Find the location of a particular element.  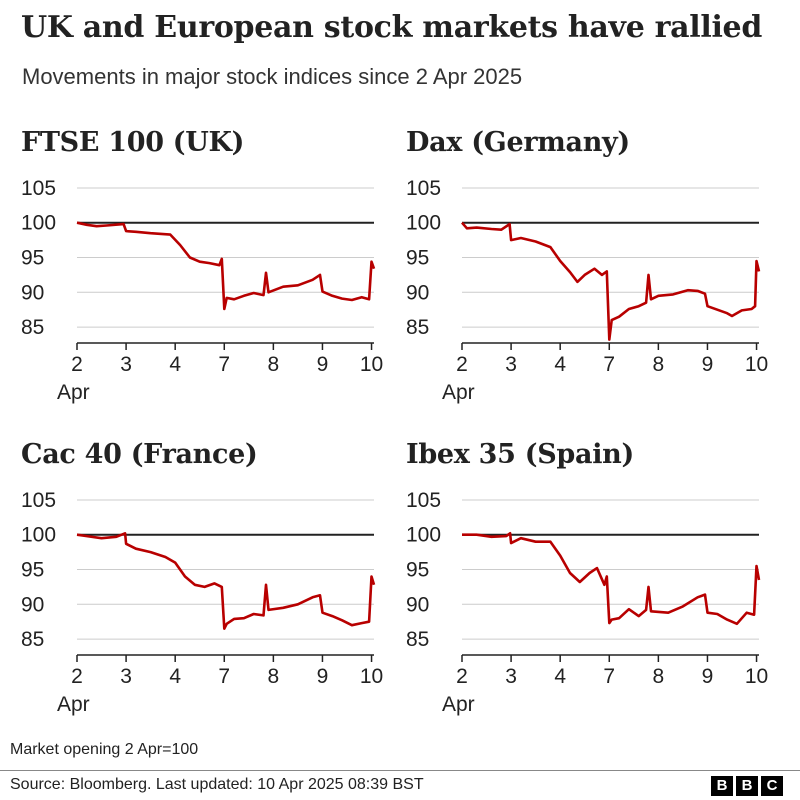

panel-chart-dax: 85 90 95 100 105 2 3 4 7 8 9 10 Apr is located at coordinates (587, 290).